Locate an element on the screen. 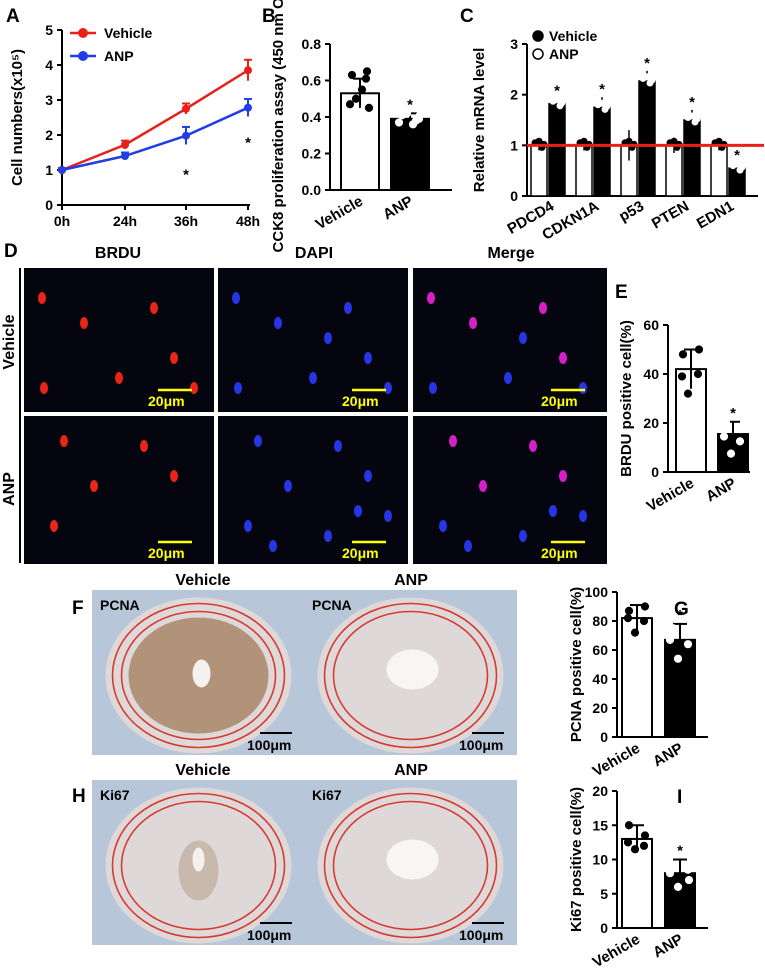 The image size is (765, 979). channel-header-merge: Merge is located at coordinates (510, 253).